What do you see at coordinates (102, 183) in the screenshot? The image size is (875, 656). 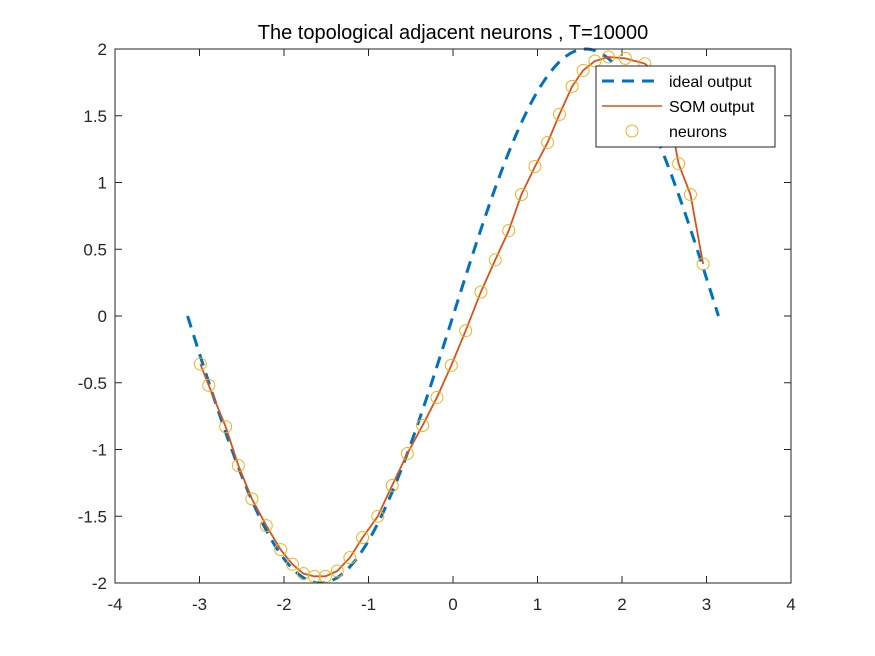 I see `y-tick-label: 1` at bounding box center [102, 183].